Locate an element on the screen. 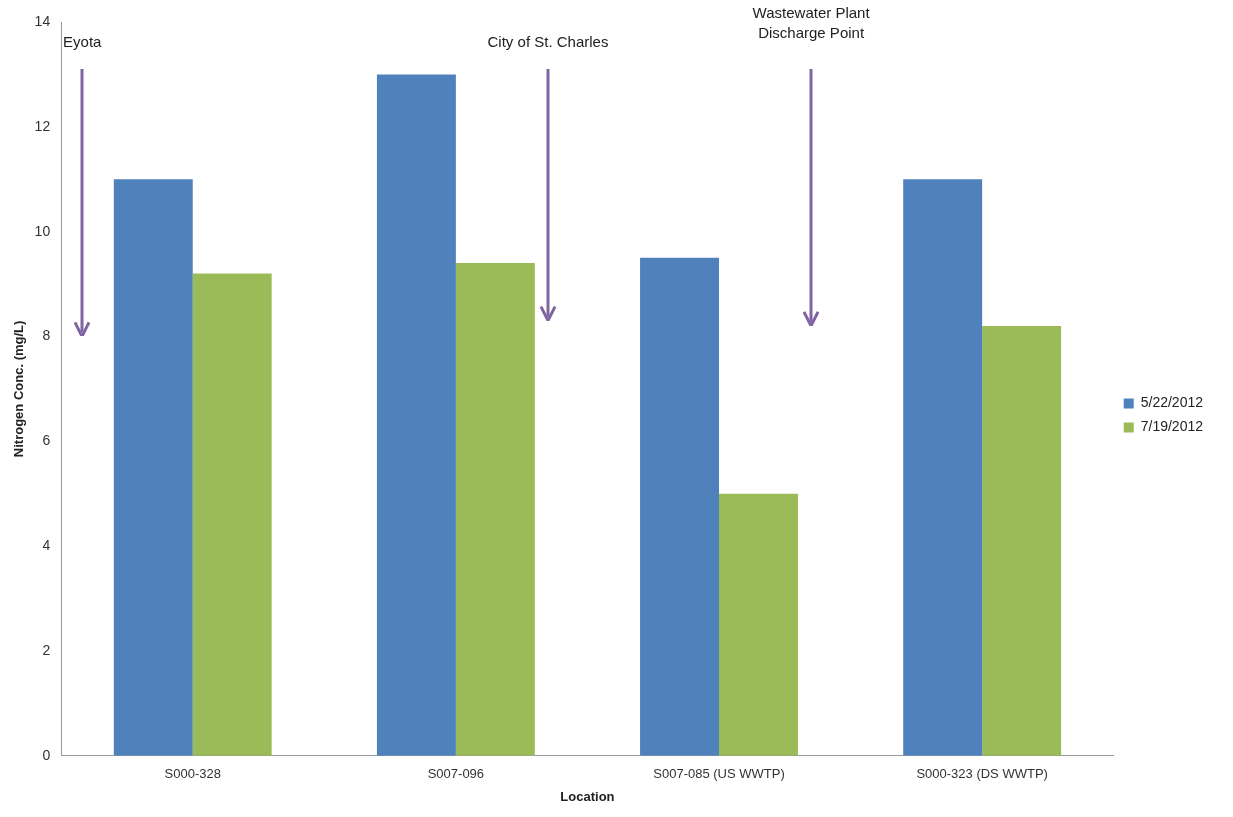 Image resolution: width=1233 pixels, height=817 pixels. x-tick-label: S000-328 is located at coordinates (192, 774).